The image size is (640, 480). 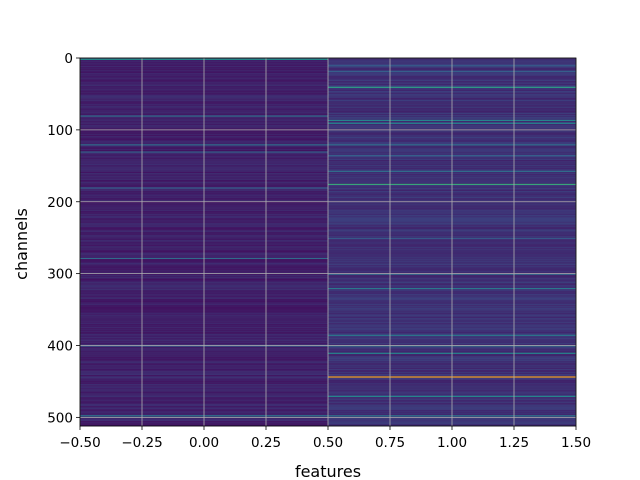 I want to click on y-axis-label: channels, so click(x=21, y=244).